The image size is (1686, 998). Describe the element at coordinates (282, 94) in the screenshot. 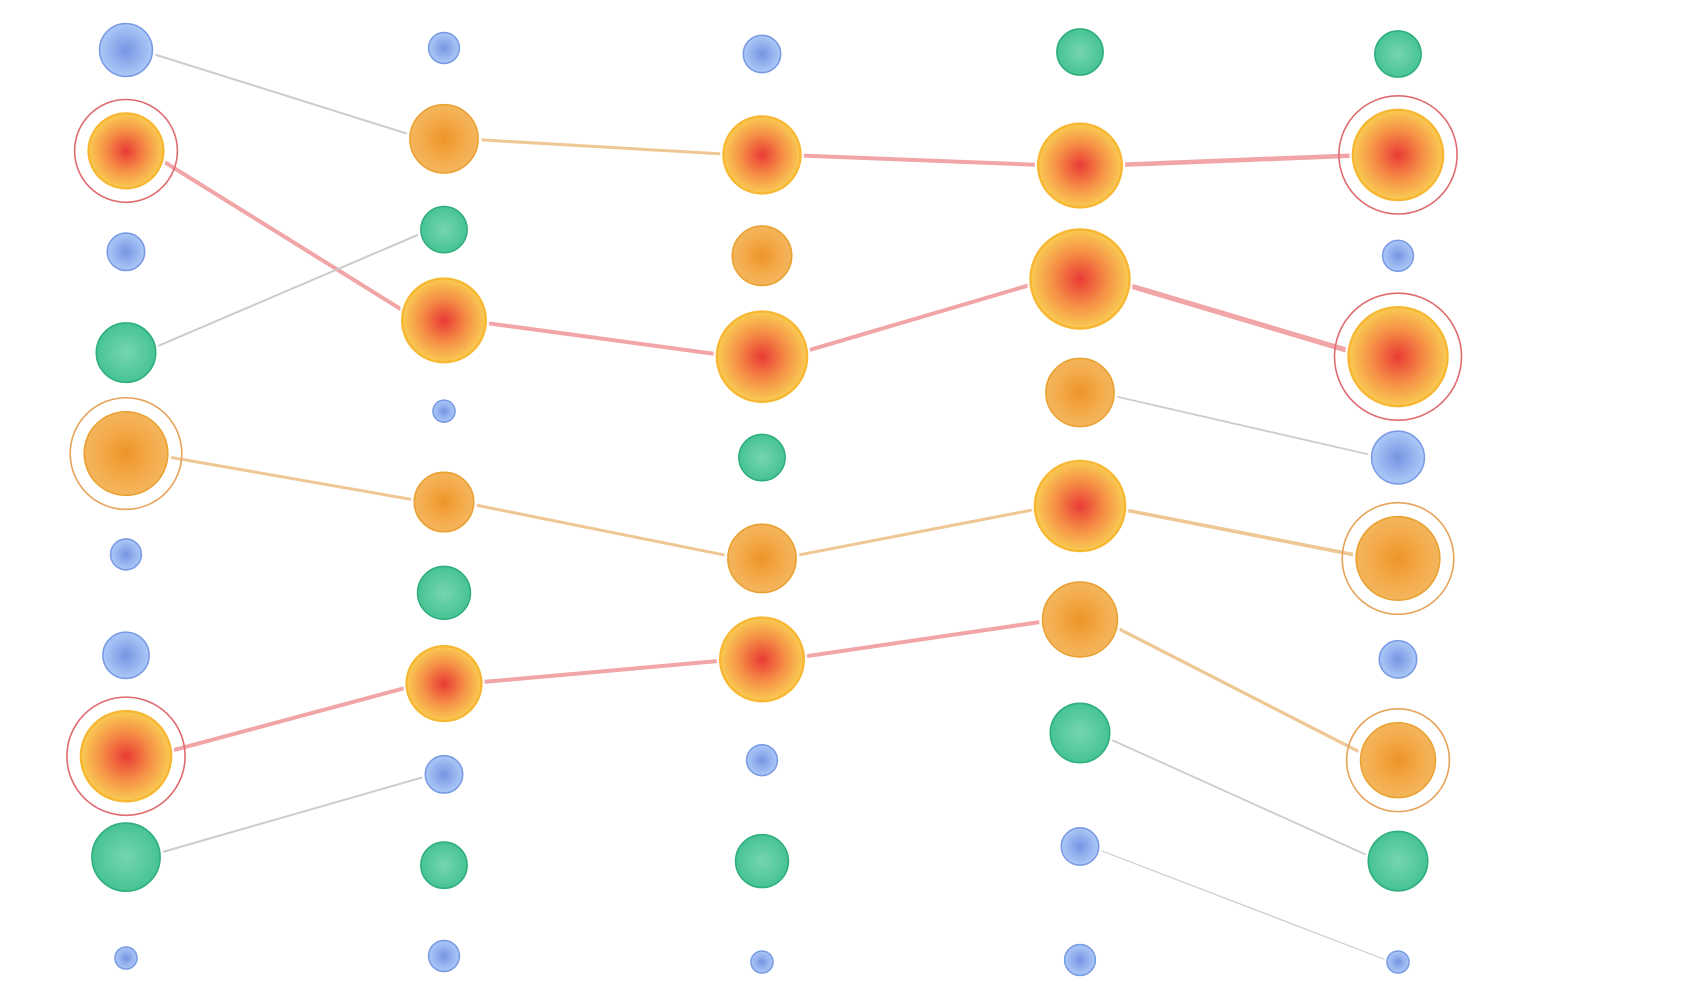

I see `edge-l1-n1-l2-n2` at that location.